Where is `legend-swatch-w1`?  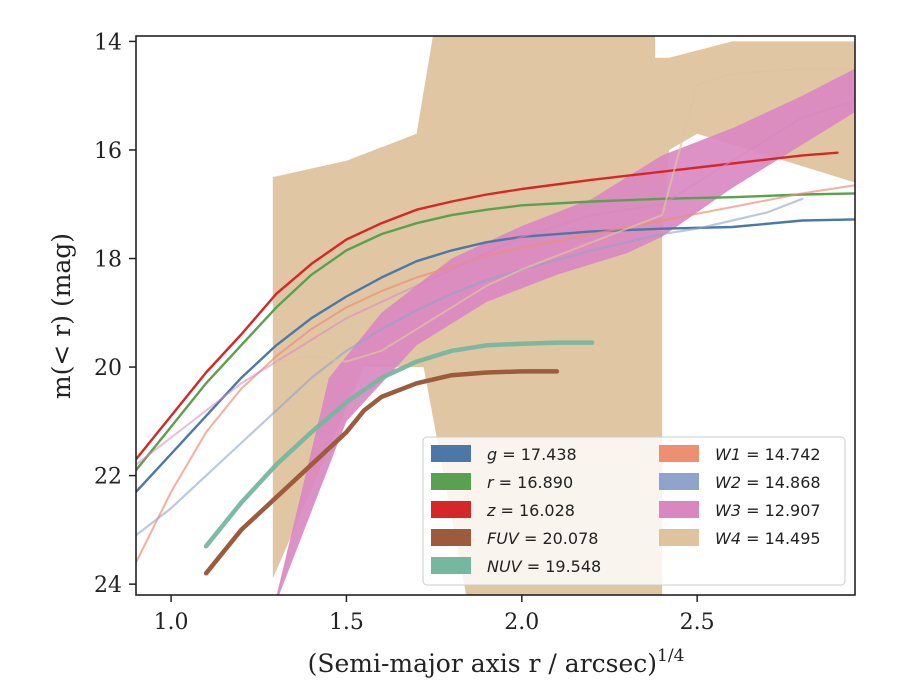
legend-swatch-w1 is located at coordinates (679, 453).